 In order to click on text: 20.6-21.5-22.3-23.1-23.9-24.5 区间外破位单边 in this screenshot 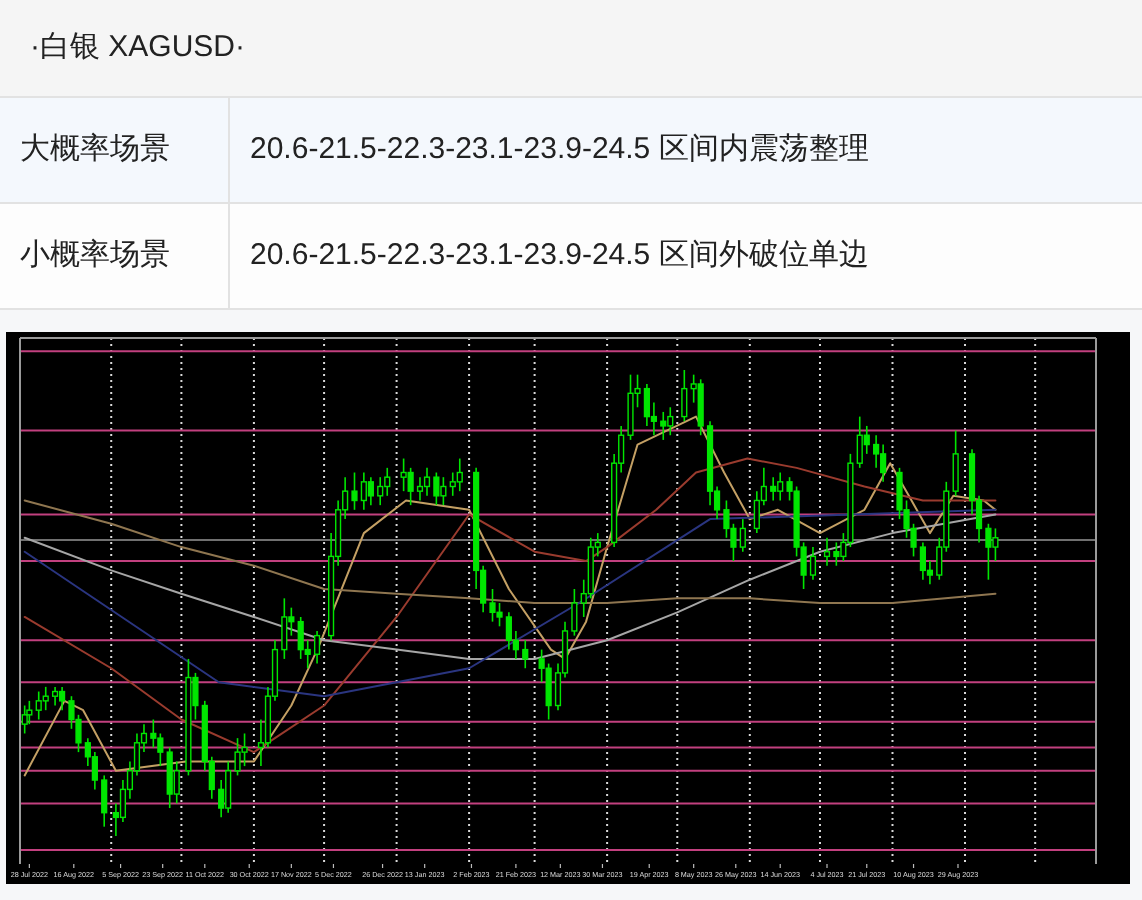, I will do `click(559, 256)`.